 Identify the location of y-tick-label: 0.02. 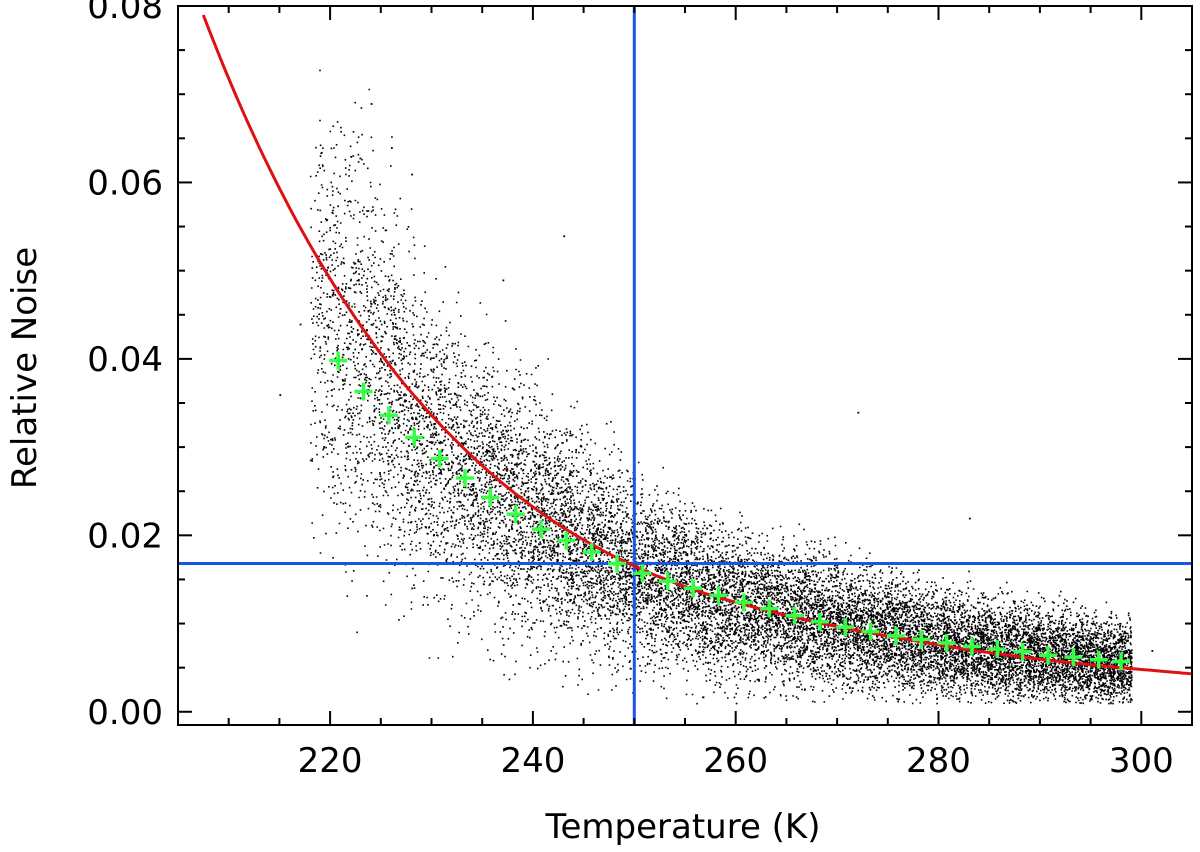
(125, 536).